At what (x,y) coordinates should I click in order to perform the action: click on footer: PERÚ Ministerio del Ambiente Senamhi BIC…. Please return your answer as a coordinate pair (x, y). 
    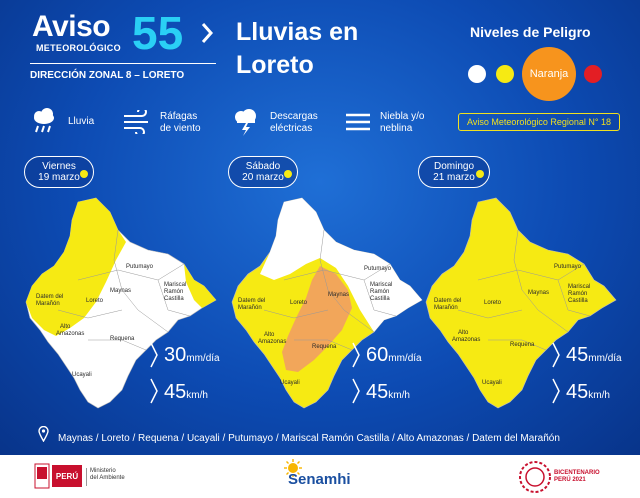
    Looking at the image, I should click on (320, 476).